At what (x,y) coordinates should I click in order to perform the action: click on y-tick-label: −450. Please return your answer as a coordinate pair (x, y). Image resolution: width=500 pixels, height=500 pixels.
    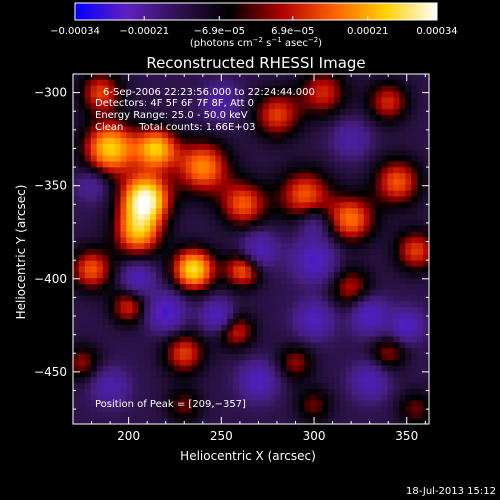
    Looking at the image, I should click on (50, 372).